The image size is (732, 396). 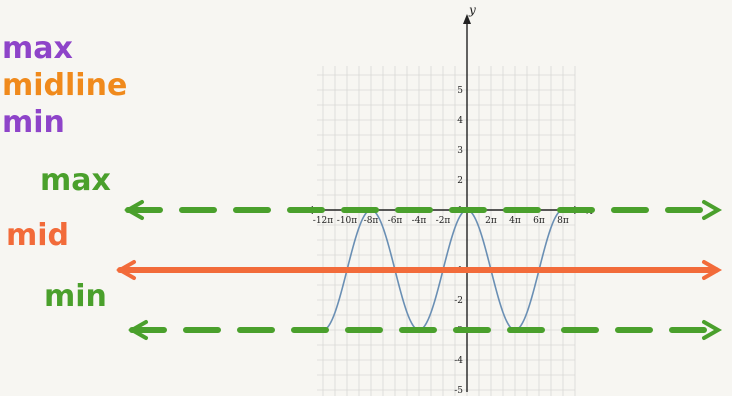 What do you see at coordinates (323, 221) in the screenshot?
I see `x-tick-label: -12π` at bounding box center [323, 221].